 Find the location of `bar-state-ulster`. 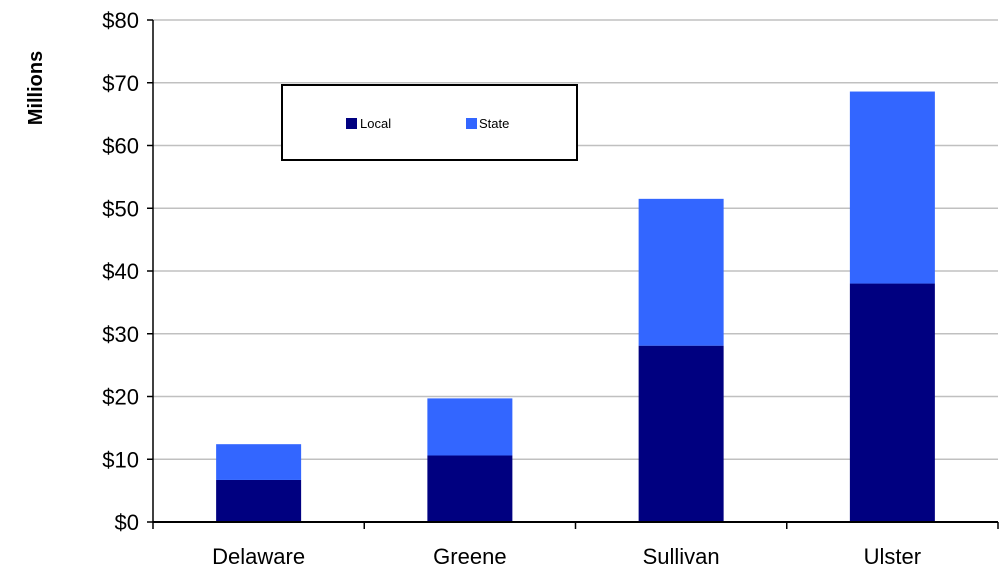

bar-state-ulster is located at coordinates (892, 187).